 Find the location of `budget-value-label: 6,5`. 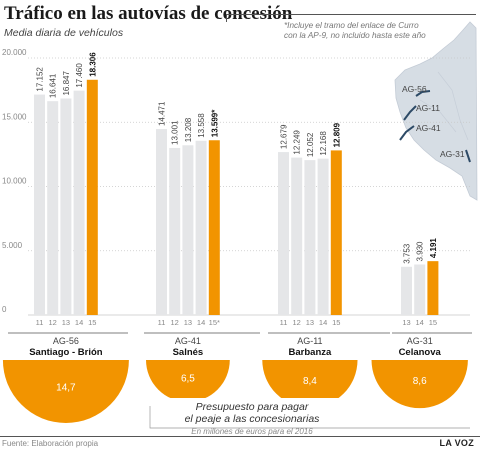

budget-value-label: 6,5 is located at coordinates (188, 379).